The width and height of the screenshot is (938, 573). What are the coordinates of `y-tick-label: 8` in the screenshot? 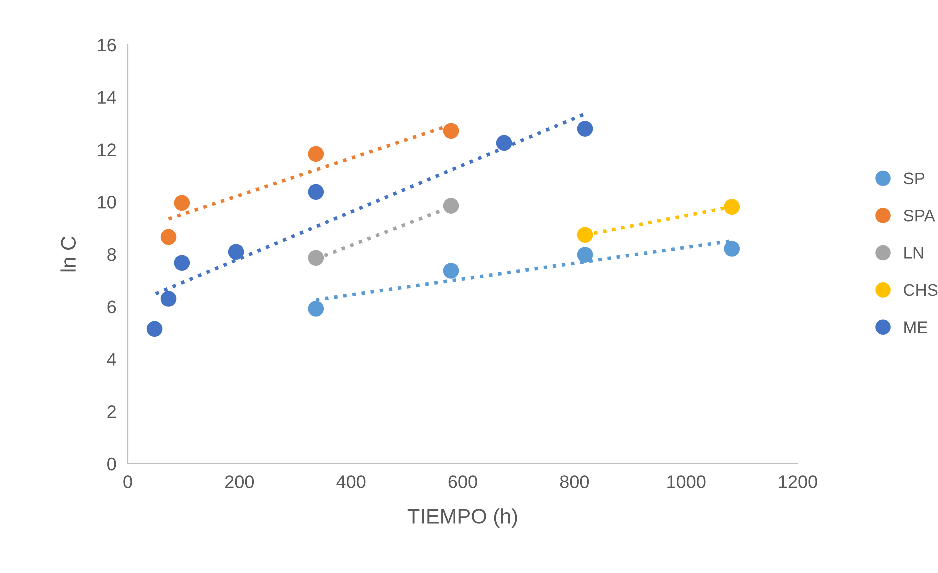 It's located at (112, 255).